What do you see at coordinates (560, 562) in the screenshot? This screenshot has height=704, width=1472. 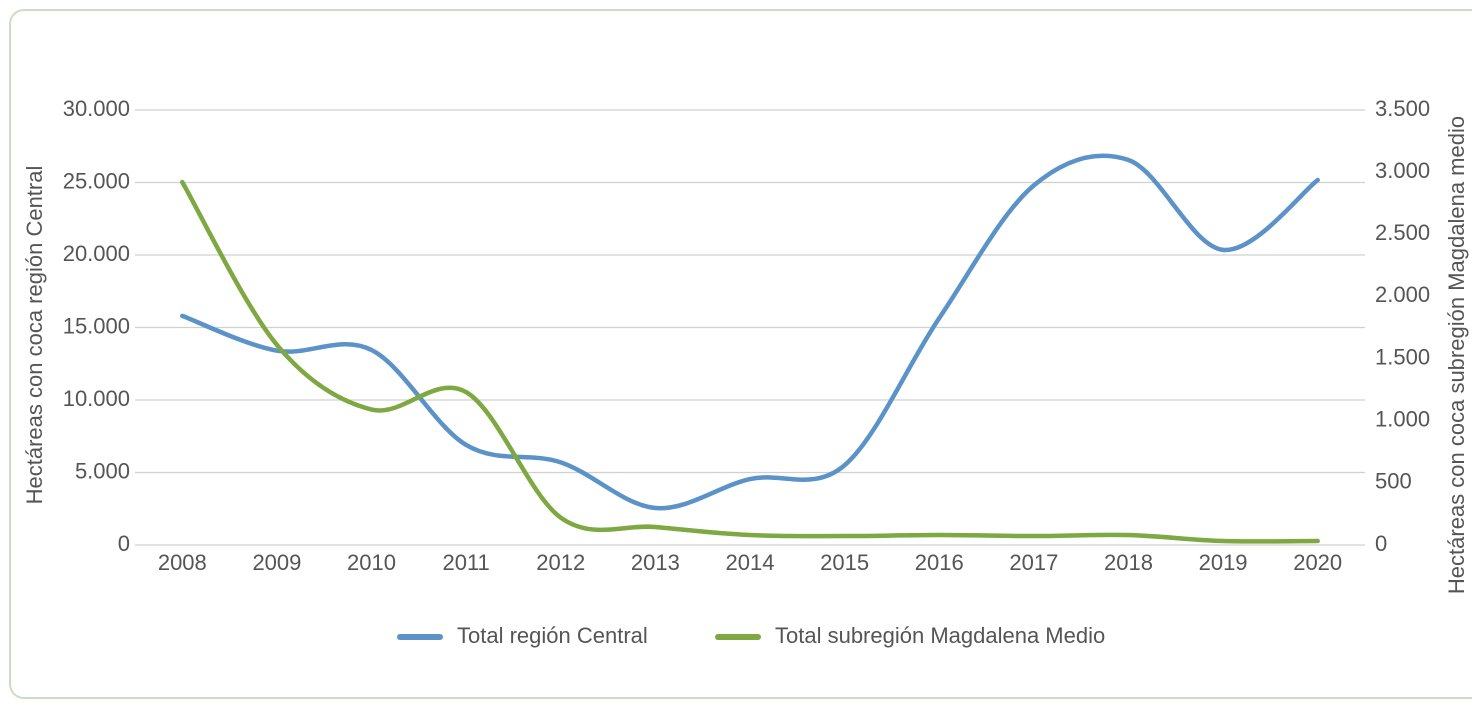 I see `x-tick-label: 2012` at bounding box center [560, 562].